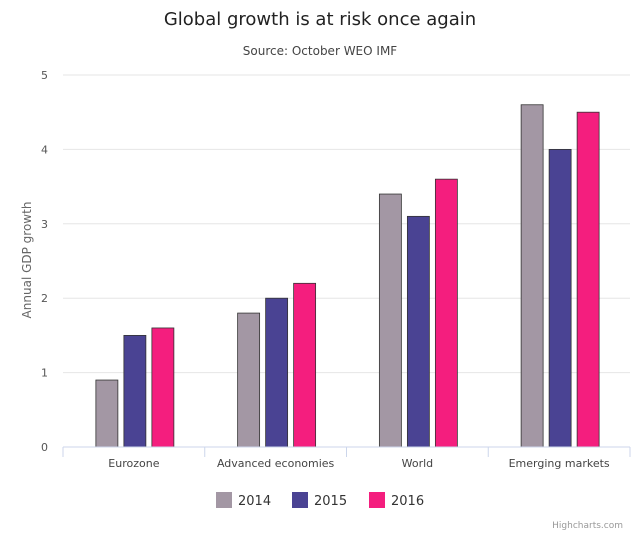  I want to click on legend: 2014 2015 2016, so click(320, 500).